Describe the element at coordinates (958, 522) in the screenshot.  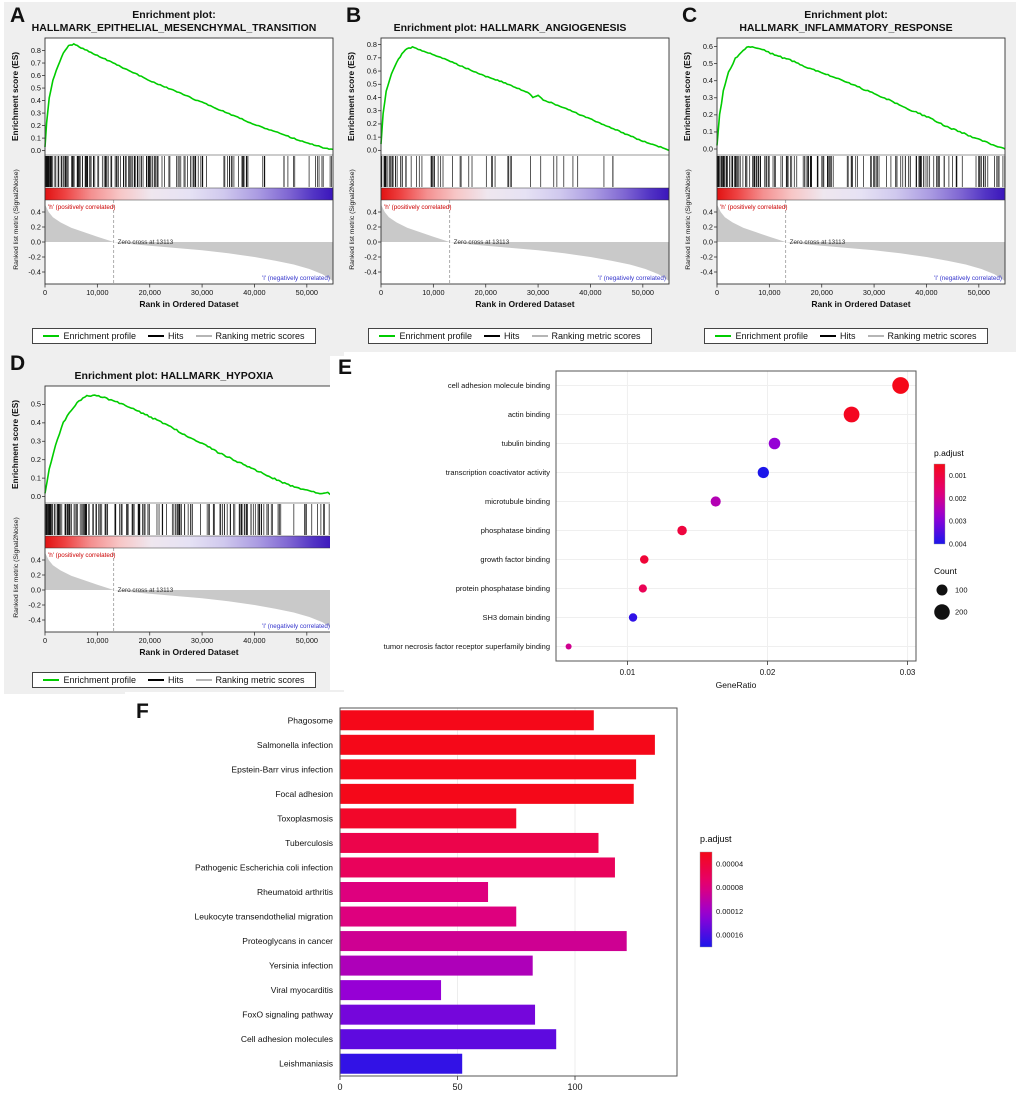
I see `svg-text: 0.003` at that location.